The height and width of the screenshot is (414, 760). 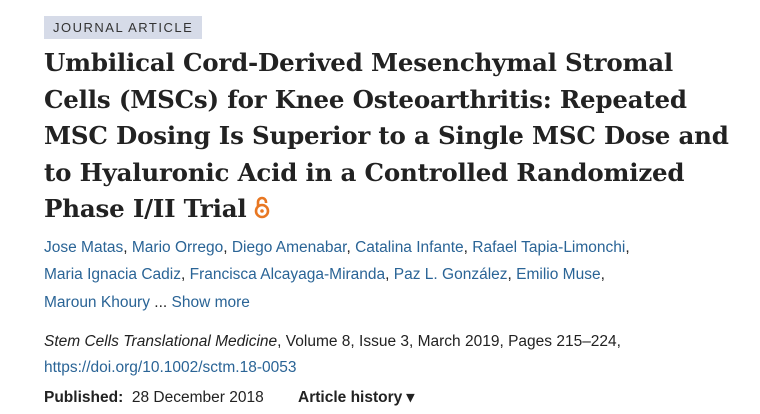 What do you see at coordinates (450, 274) in the screenshot?
I see `author-link: Paz L. González` at bounding box center [450, 274].